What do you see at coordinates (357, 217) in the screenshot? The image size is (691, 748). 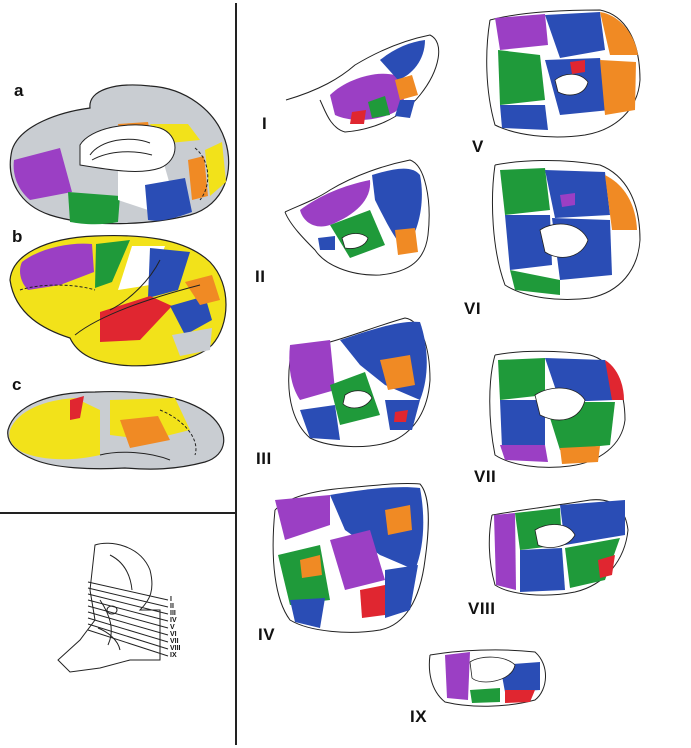 I see `section-II` at bounding box center [357, 217].